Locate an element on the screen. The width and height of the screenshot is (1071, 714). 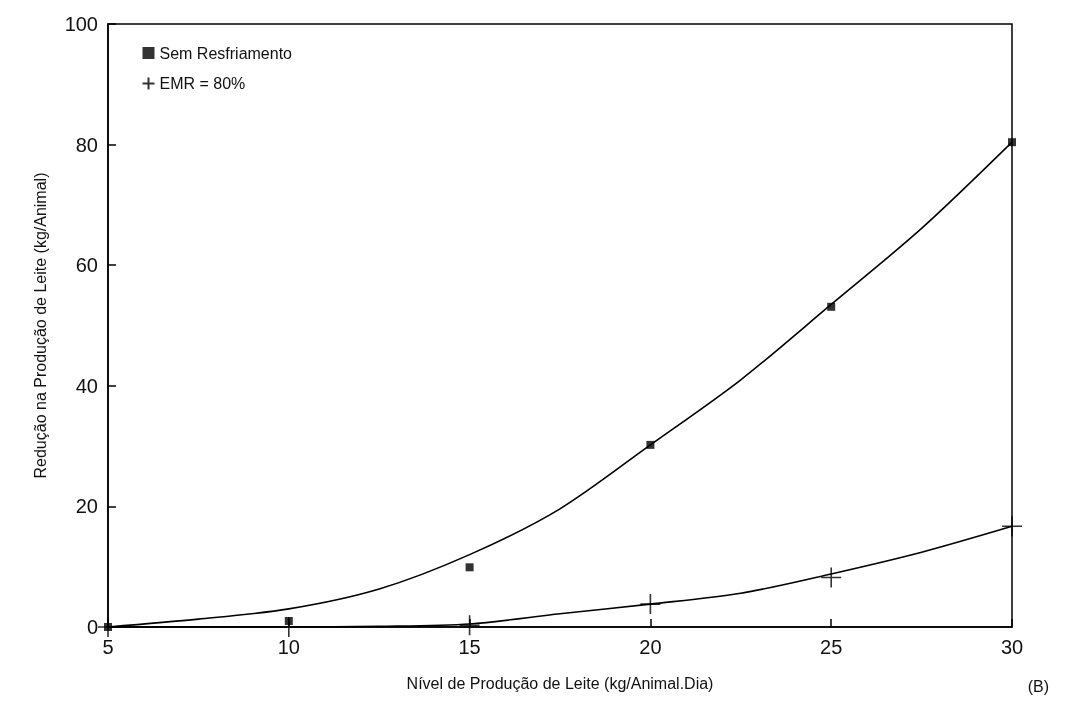
x-tick-label: 5 is located at coordinates (108, 647).